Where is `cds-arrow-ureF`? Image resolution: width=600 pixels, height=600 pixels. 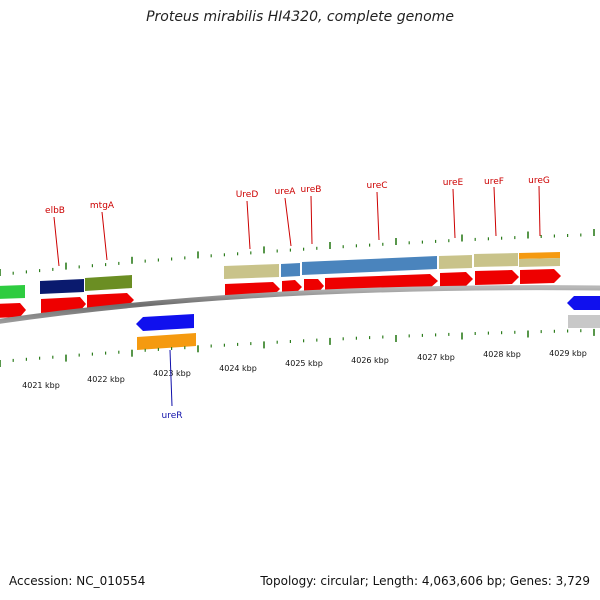 cds-arrow-ureF is located at coordinates (497, 277).